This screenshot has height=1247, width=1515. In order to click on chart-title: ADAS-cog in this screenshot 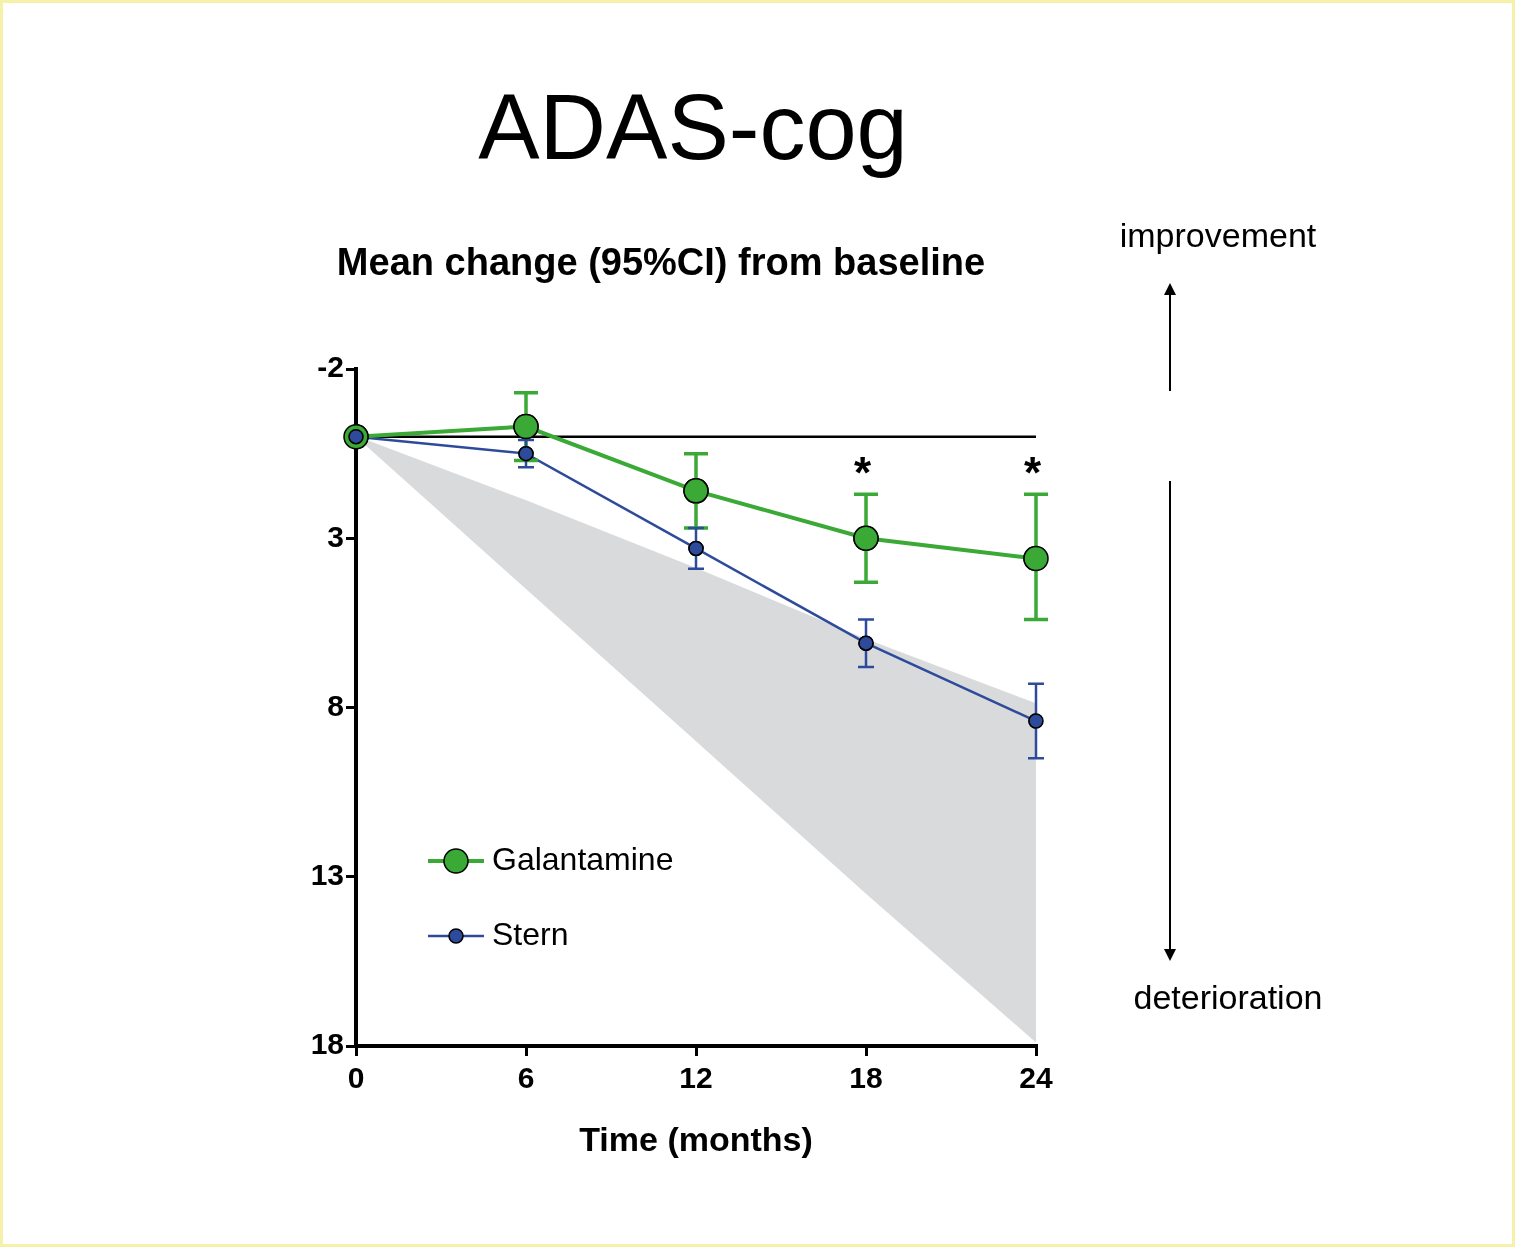, I will do `click(693, 127)`.